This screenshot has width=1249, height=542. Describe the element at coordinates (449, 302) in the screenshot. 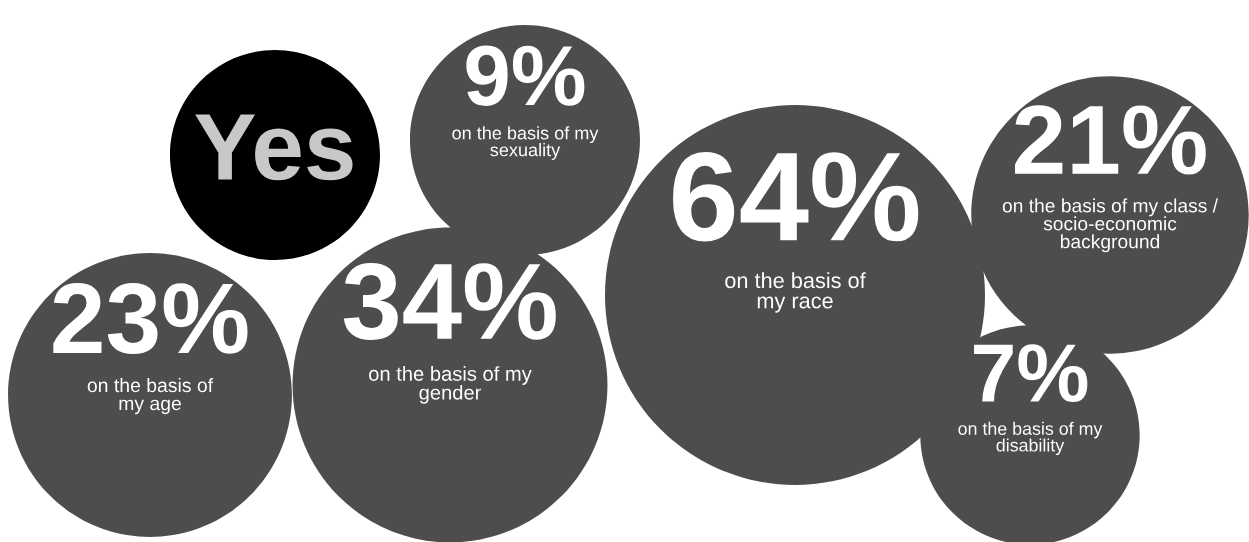

I see `data-label: 34%` at that location.